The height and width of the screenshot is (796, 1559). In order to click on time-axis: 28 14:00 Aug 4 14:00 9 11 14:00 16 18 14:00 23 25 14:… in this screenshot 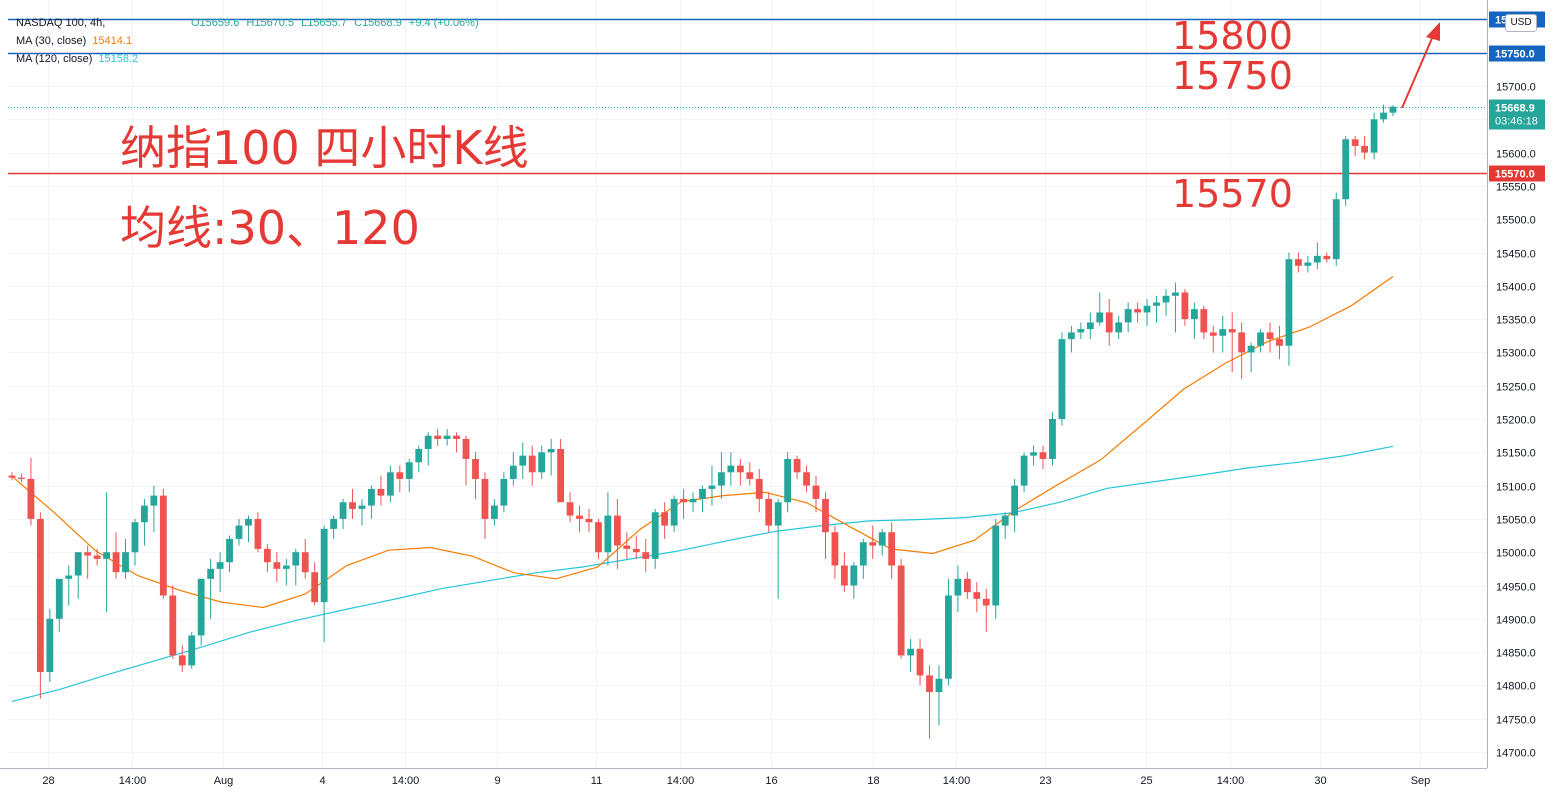, I will do `click(743, 778)`.